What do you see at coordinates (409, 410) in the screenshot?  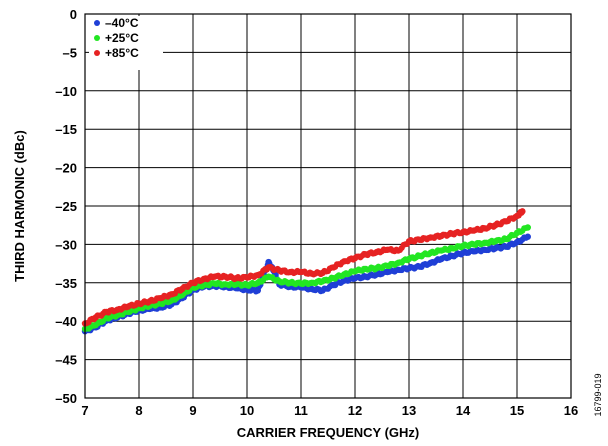 I see `x-tick-label: 13` at bounding box center [409, 410].